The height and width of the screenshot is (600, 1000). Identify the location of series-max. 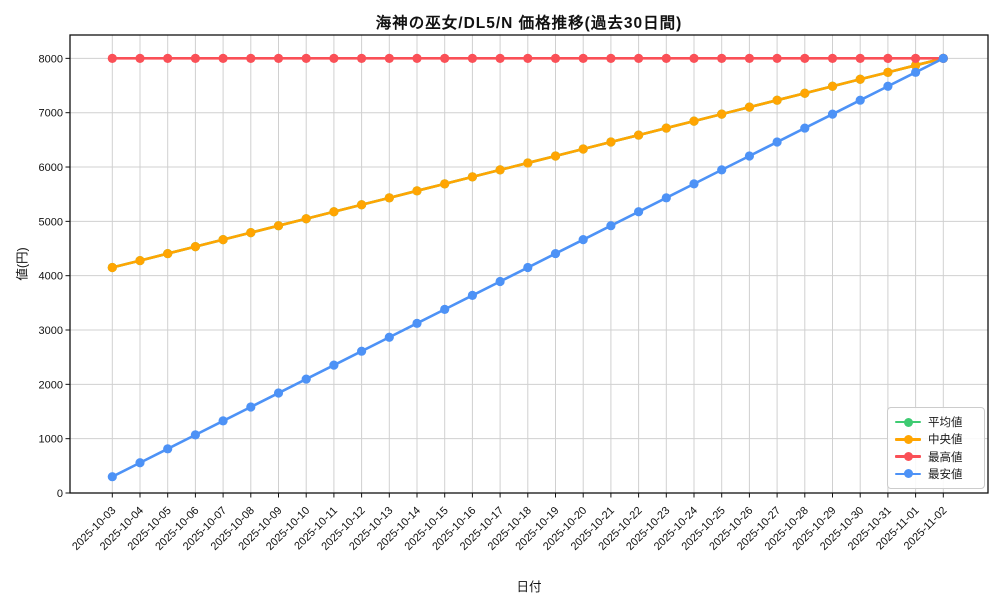
(527, 58).